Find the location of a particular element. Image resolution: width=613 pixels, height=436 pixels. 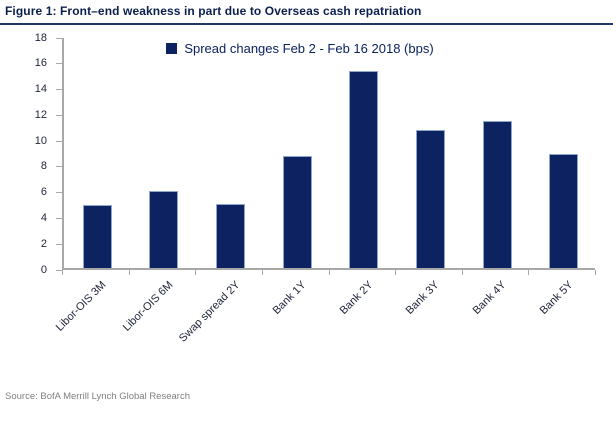

x-axis-label: Bank 1Y is located at coordinates (289, 298).